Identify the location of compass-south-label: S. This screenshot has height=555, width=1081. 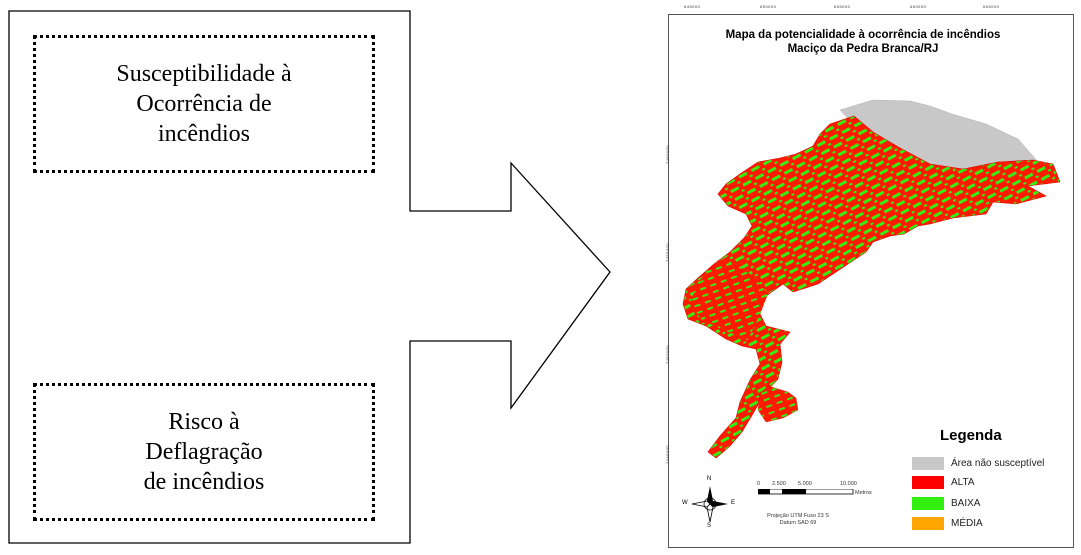
(709, 526).